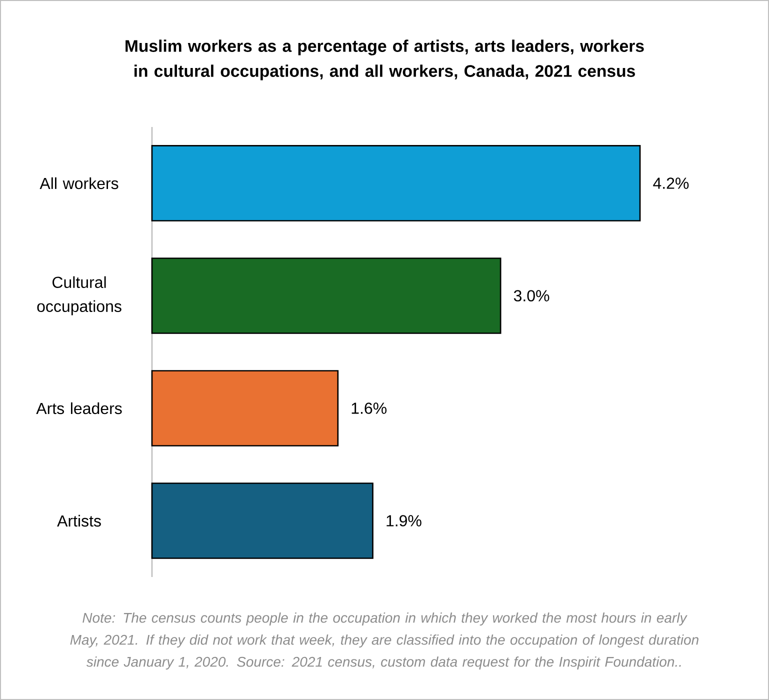 This screenshot has height=700, width=769. Describe the element at coordinates (532, 296) in the screenshot. I see `data-label: 3.0%` at that location.